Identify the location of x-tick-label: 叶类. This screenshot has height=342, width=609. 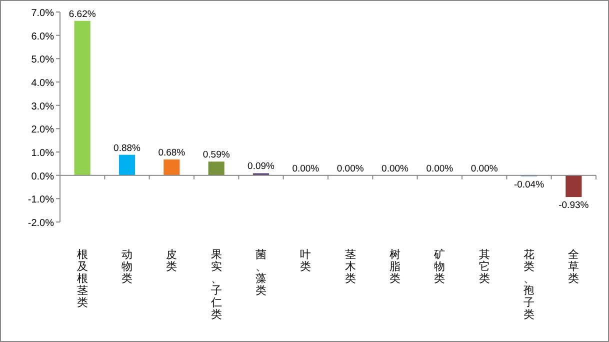
(306, 260).